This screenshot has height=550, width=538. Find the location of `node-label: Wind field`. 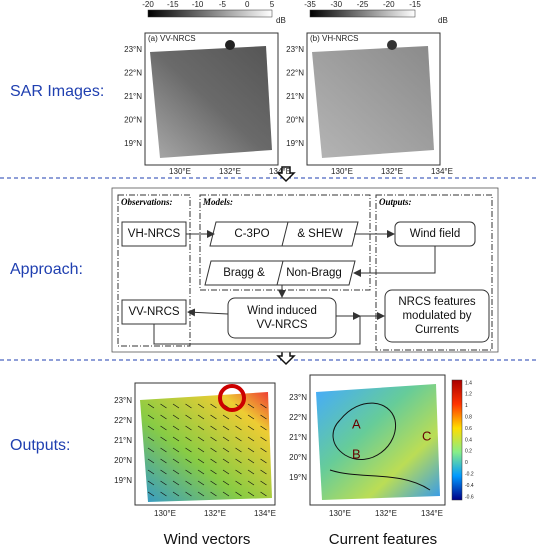

node-label: Wind field is located at coordinates (435, 234).